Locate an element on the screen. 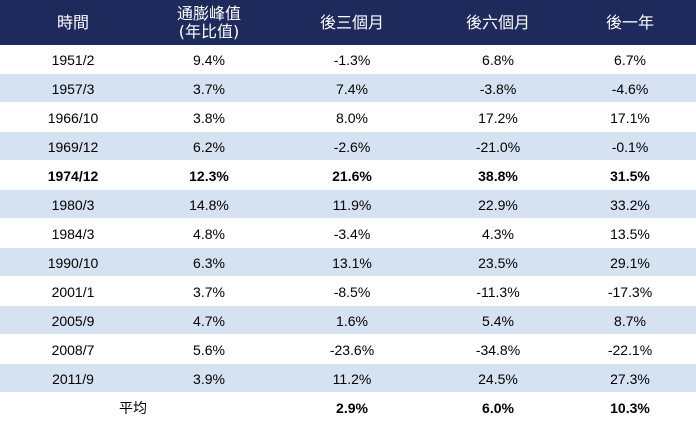 Image resolution: width=696 pixels, height=423 pixels. peak-cell: 6.2% is located at coordinates (209, 146).